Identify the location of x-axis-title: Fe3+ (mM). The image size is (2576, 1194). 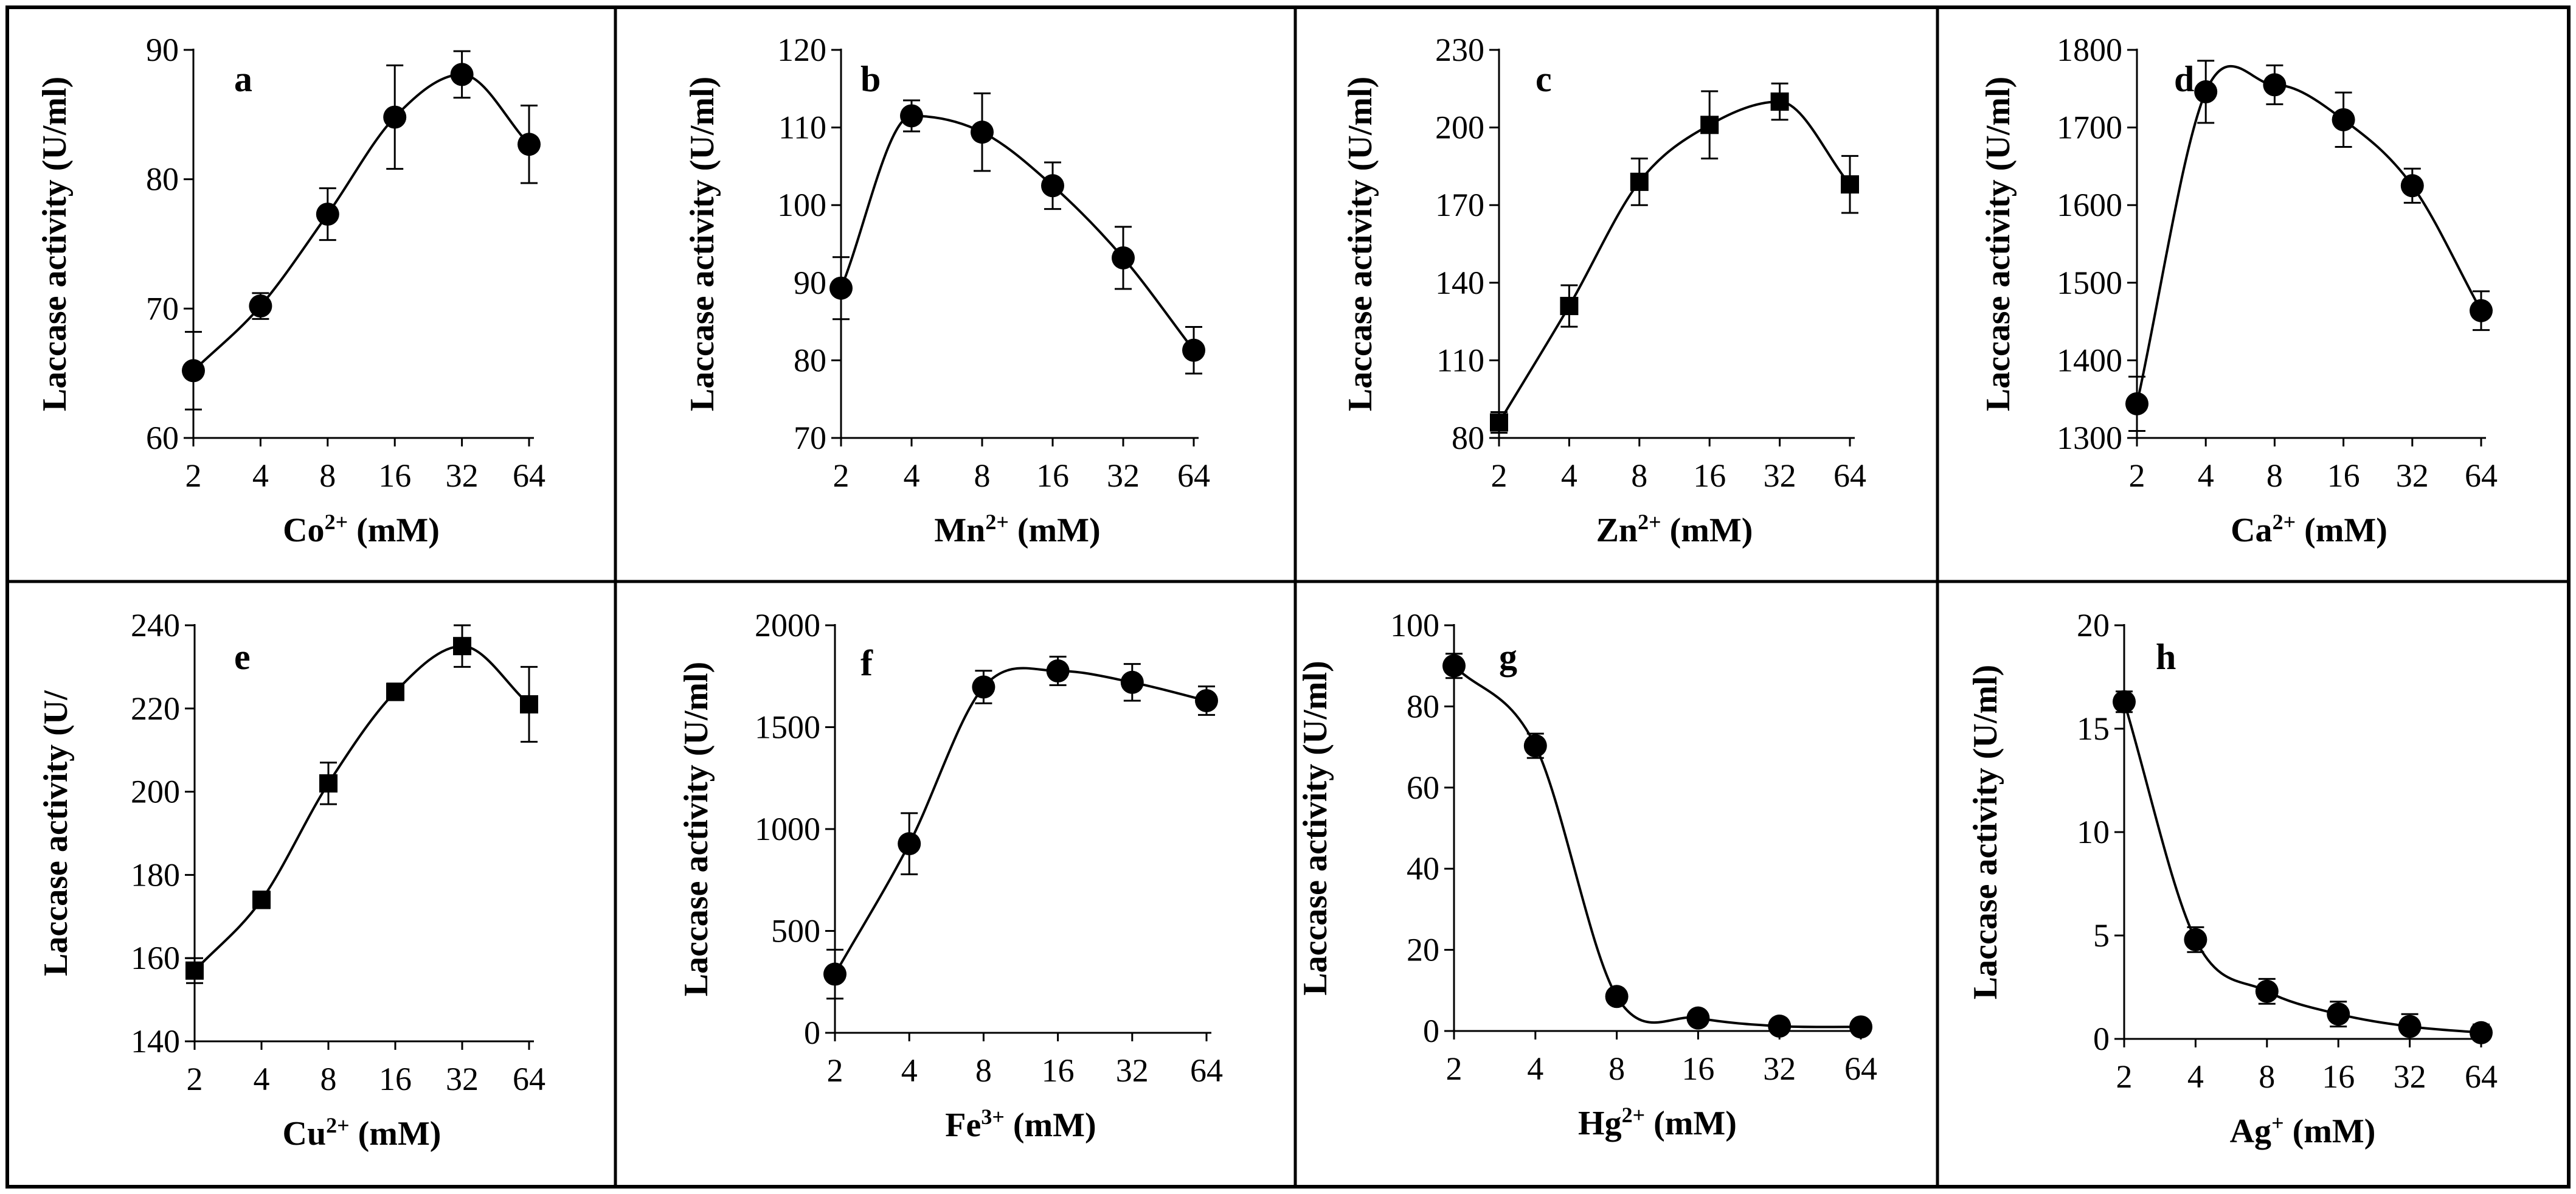
(1020, 1124).